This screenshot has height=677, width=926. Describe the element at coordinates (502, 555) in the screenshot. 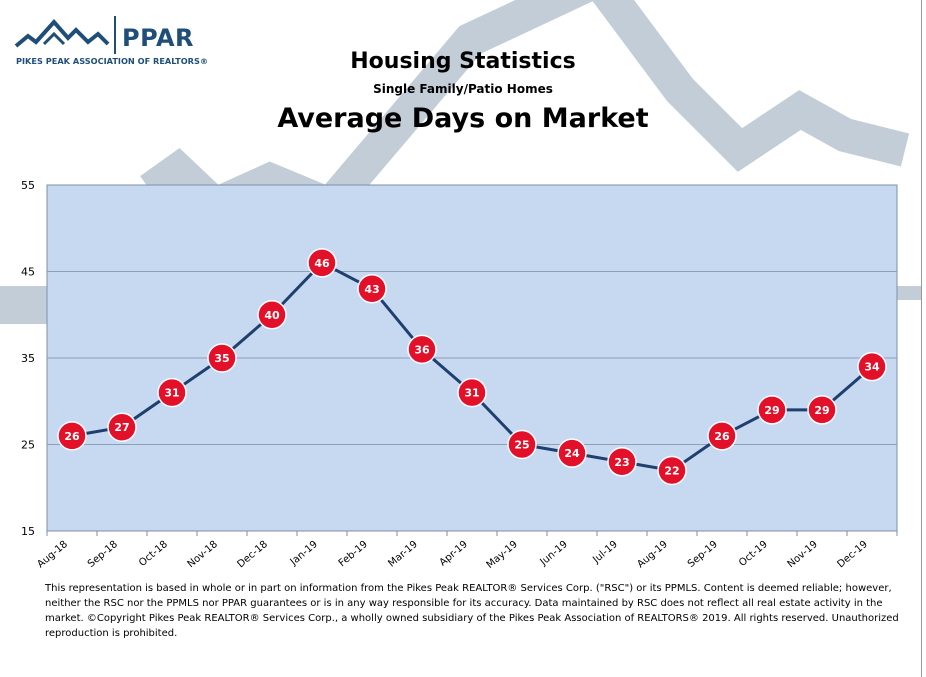

I see `x-tick-label: May-19` at that location.